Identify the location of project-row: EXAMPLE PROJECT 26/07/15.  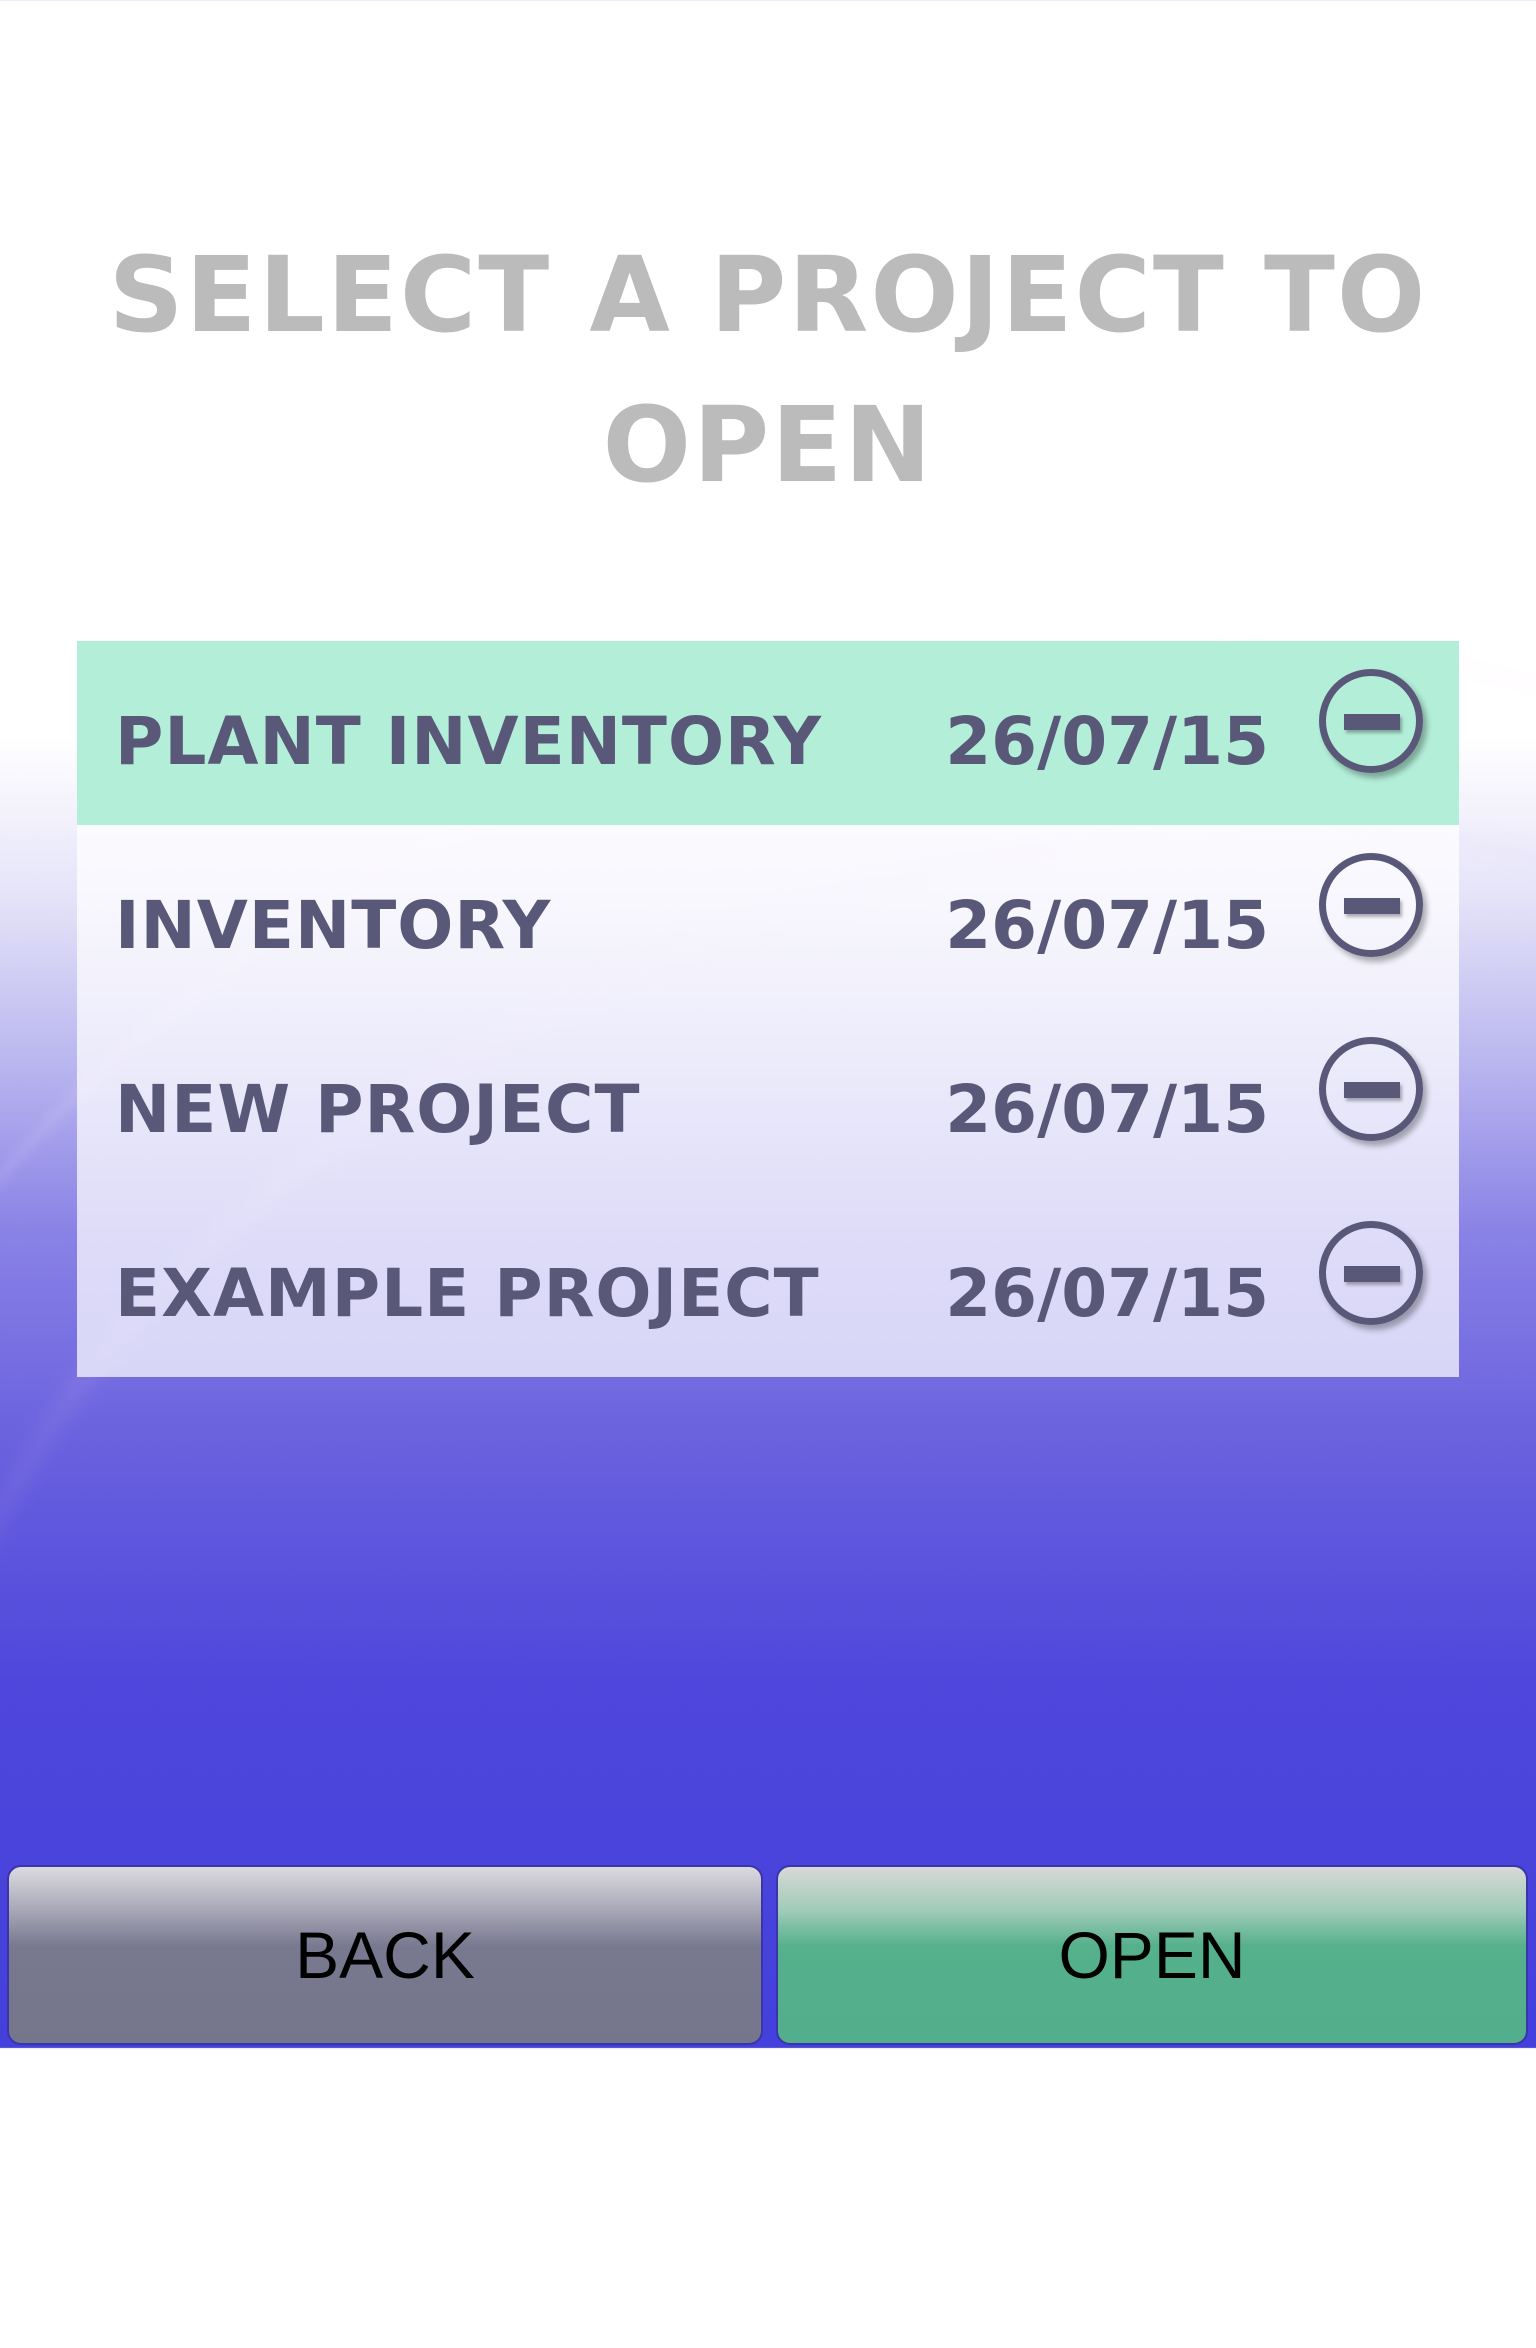
(768, 1285).